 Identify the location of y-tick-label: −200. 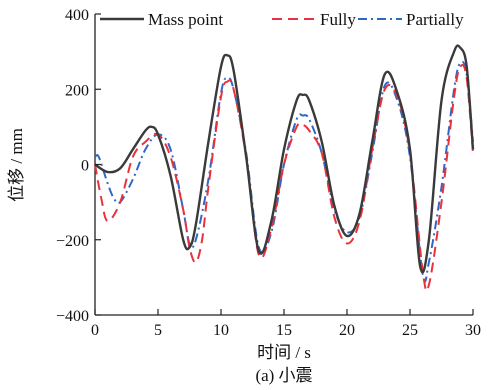
(72, 241).